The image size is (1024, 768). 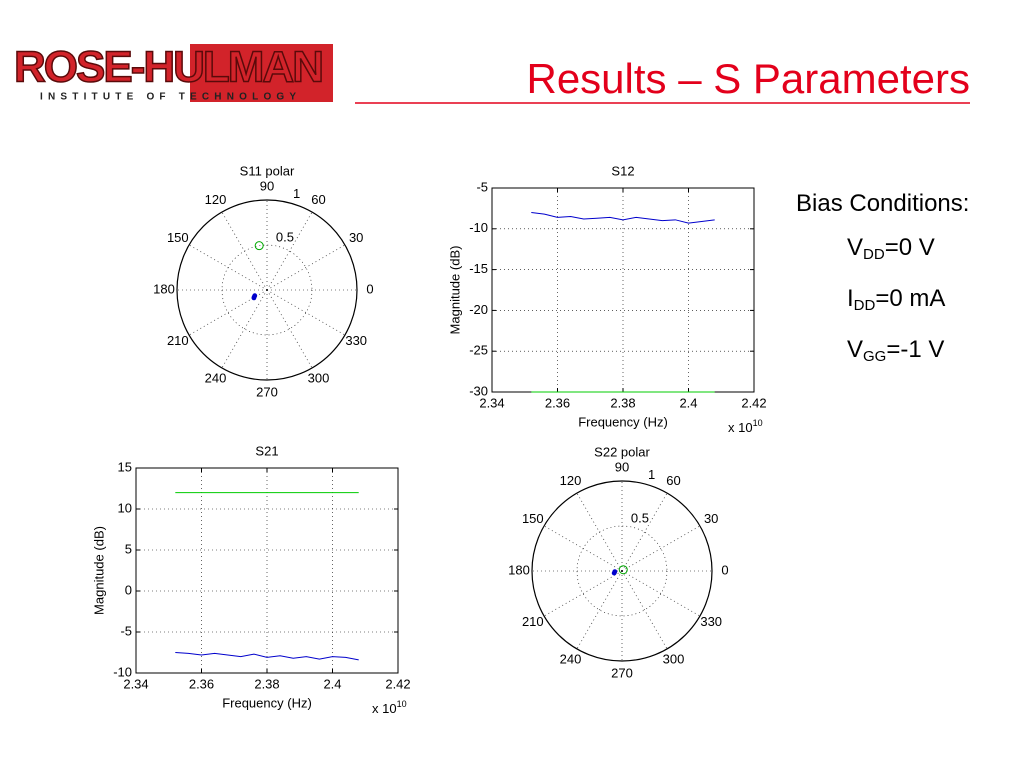 I want to click on y-tick-label: 0, so click(x=128, y=589).